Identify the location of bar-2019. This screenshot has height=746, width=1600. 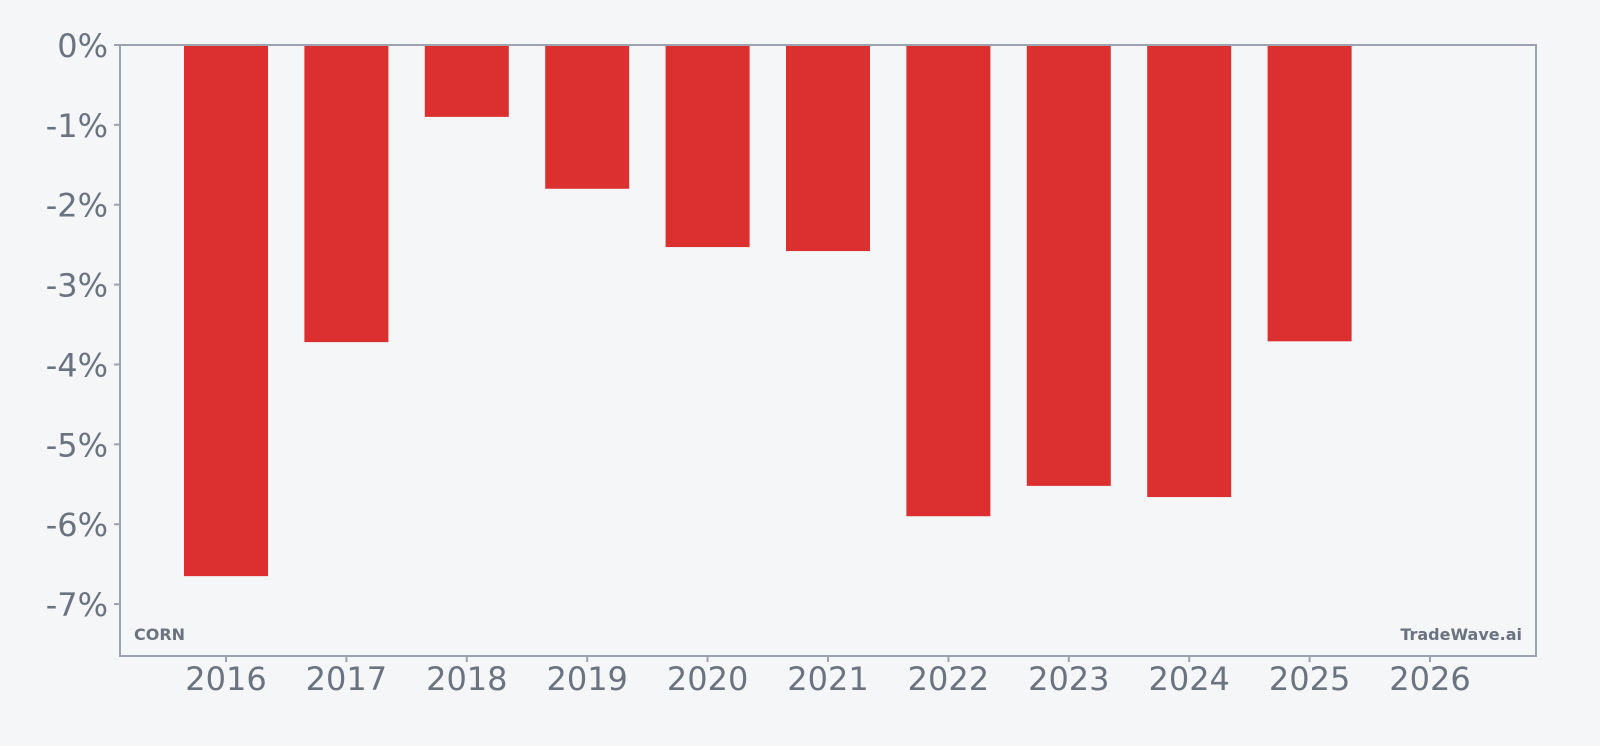
(587, 117).